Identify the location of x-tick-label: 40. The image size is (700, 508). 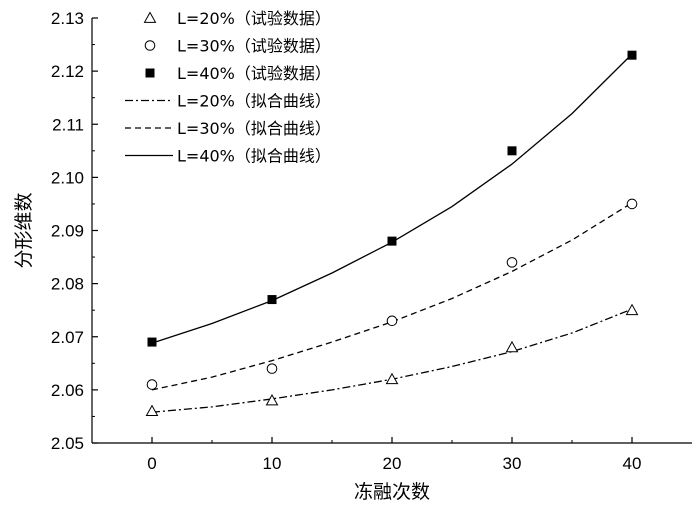
(632, 463).